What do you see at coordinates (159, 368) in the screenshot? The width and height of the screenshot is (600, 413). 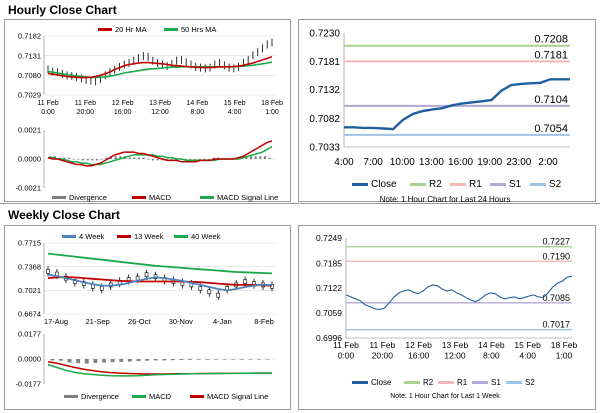 I see `weekly-signal-line` at bounding box center [159, 368].